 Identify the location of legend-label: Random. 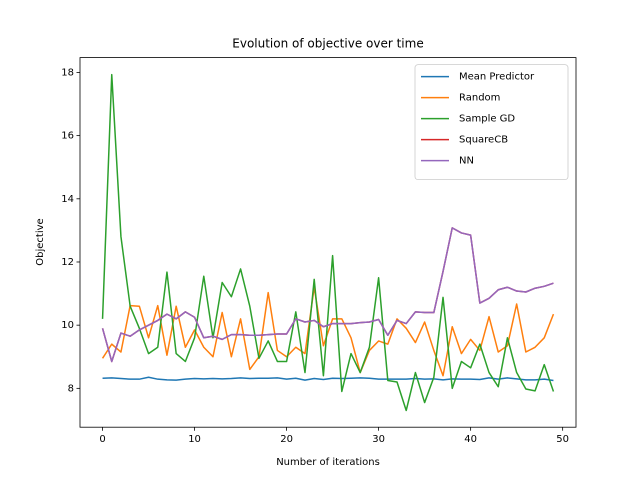
(479, 98).